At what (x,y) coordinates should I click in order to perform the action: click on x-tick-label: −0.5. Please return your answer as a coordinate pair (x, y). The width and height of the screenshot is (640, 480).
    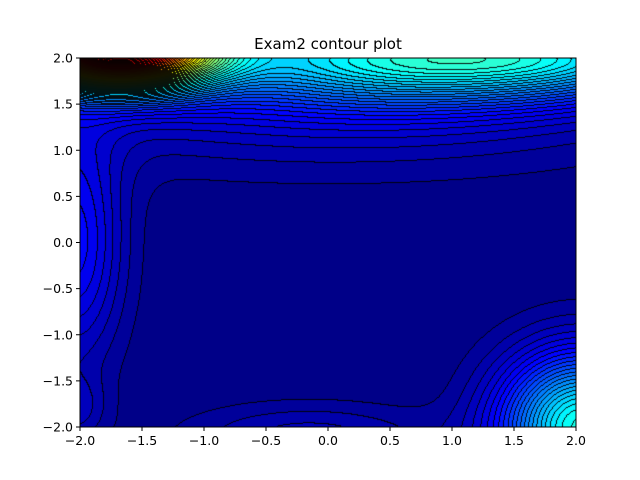
    Looking at the image, I should click on (266, 440).